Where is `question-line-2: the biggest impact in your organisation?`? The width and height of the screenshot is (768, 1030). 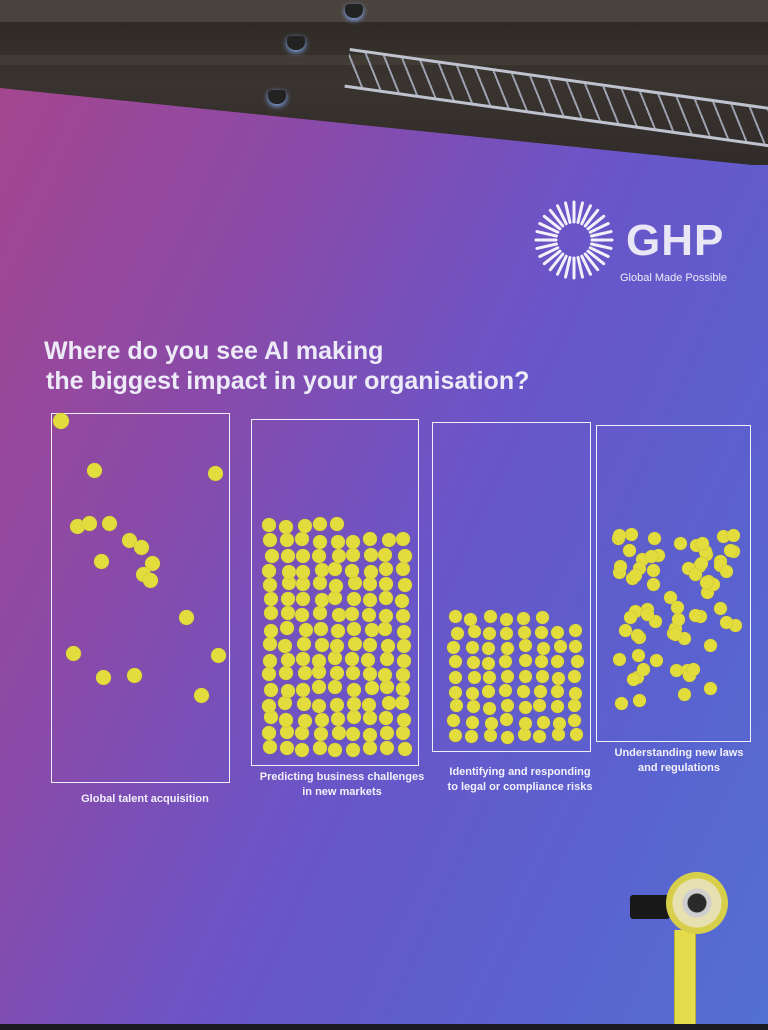
question-line-2: the biggest impact in your organisation? is located at coordinates (288, 381).